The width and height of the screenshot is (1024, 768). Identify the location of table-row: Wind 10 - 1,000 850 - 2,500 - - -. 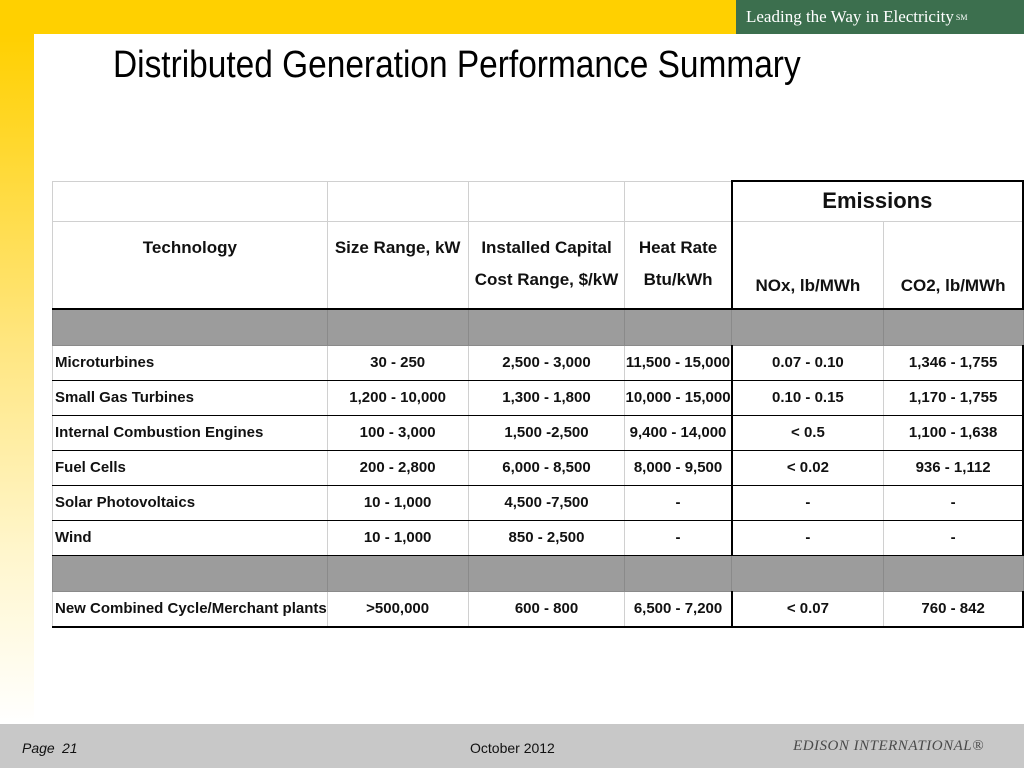
(538, 537).